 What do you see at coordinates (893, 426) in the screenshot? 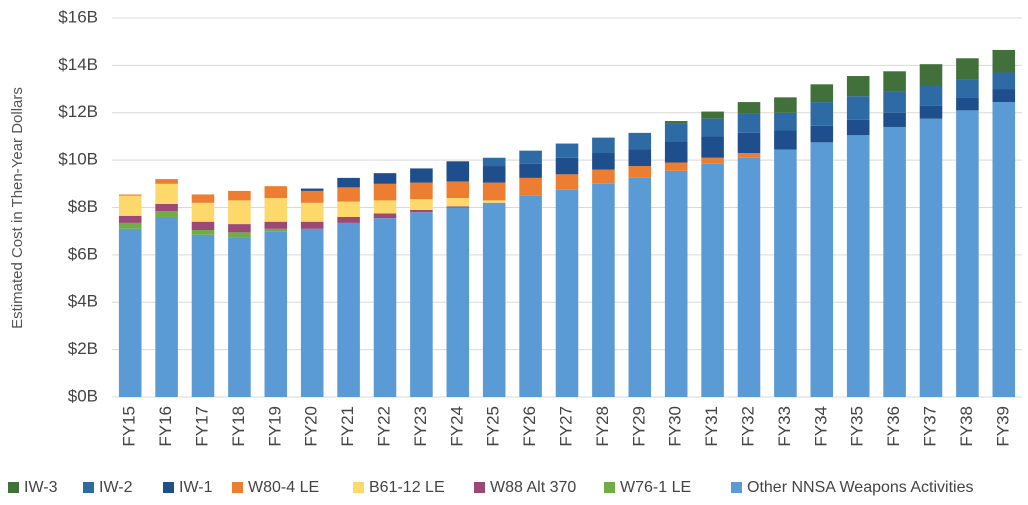
I see `x-tick-label: FY36` at bounding box center [893, 426].